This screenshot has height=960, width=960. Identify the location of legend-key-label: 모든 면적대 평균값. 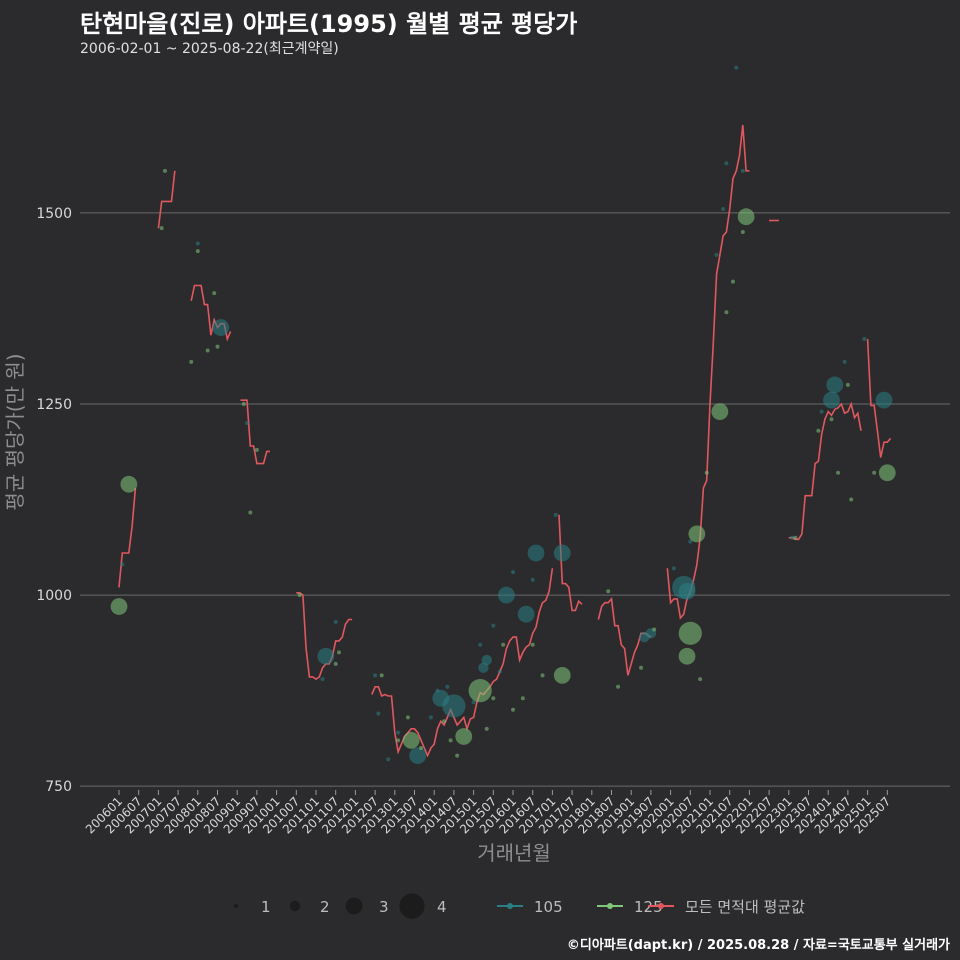
(745, 907).